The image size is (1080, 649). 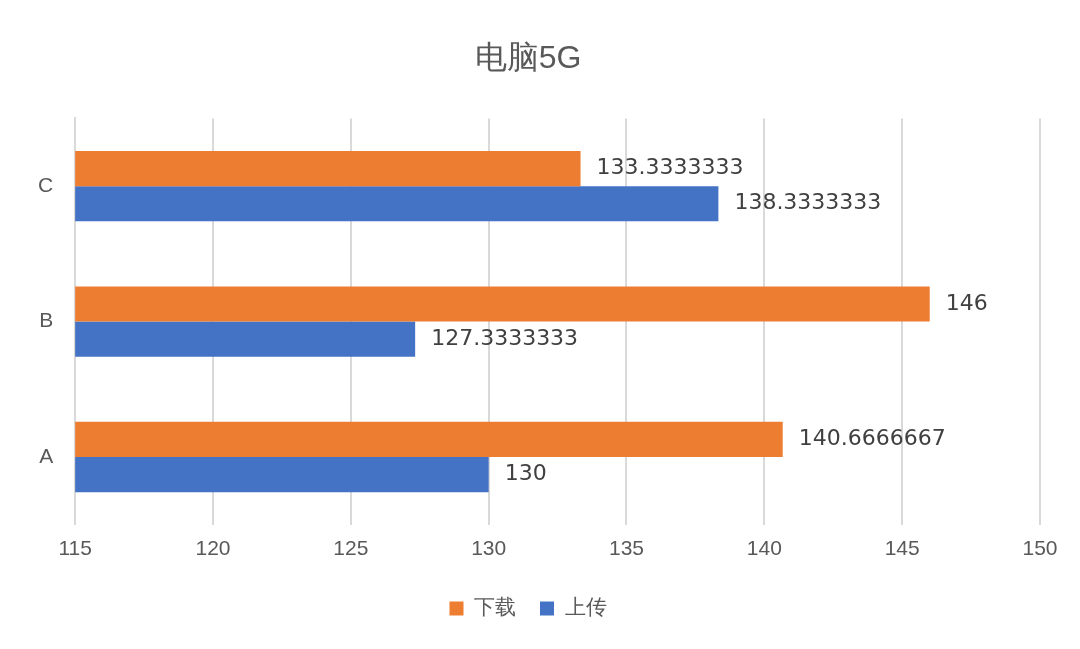 I want to click on chart-title: 电脑5G, so click(x=528, y=57).